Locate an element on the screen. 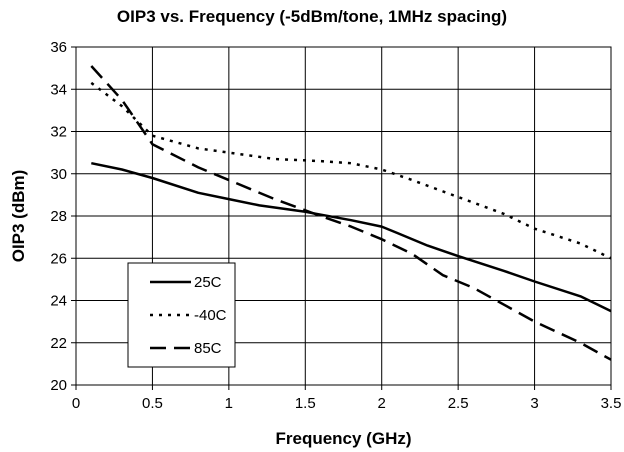  y-tick-label: 30 is located at coordinates (58, 174).